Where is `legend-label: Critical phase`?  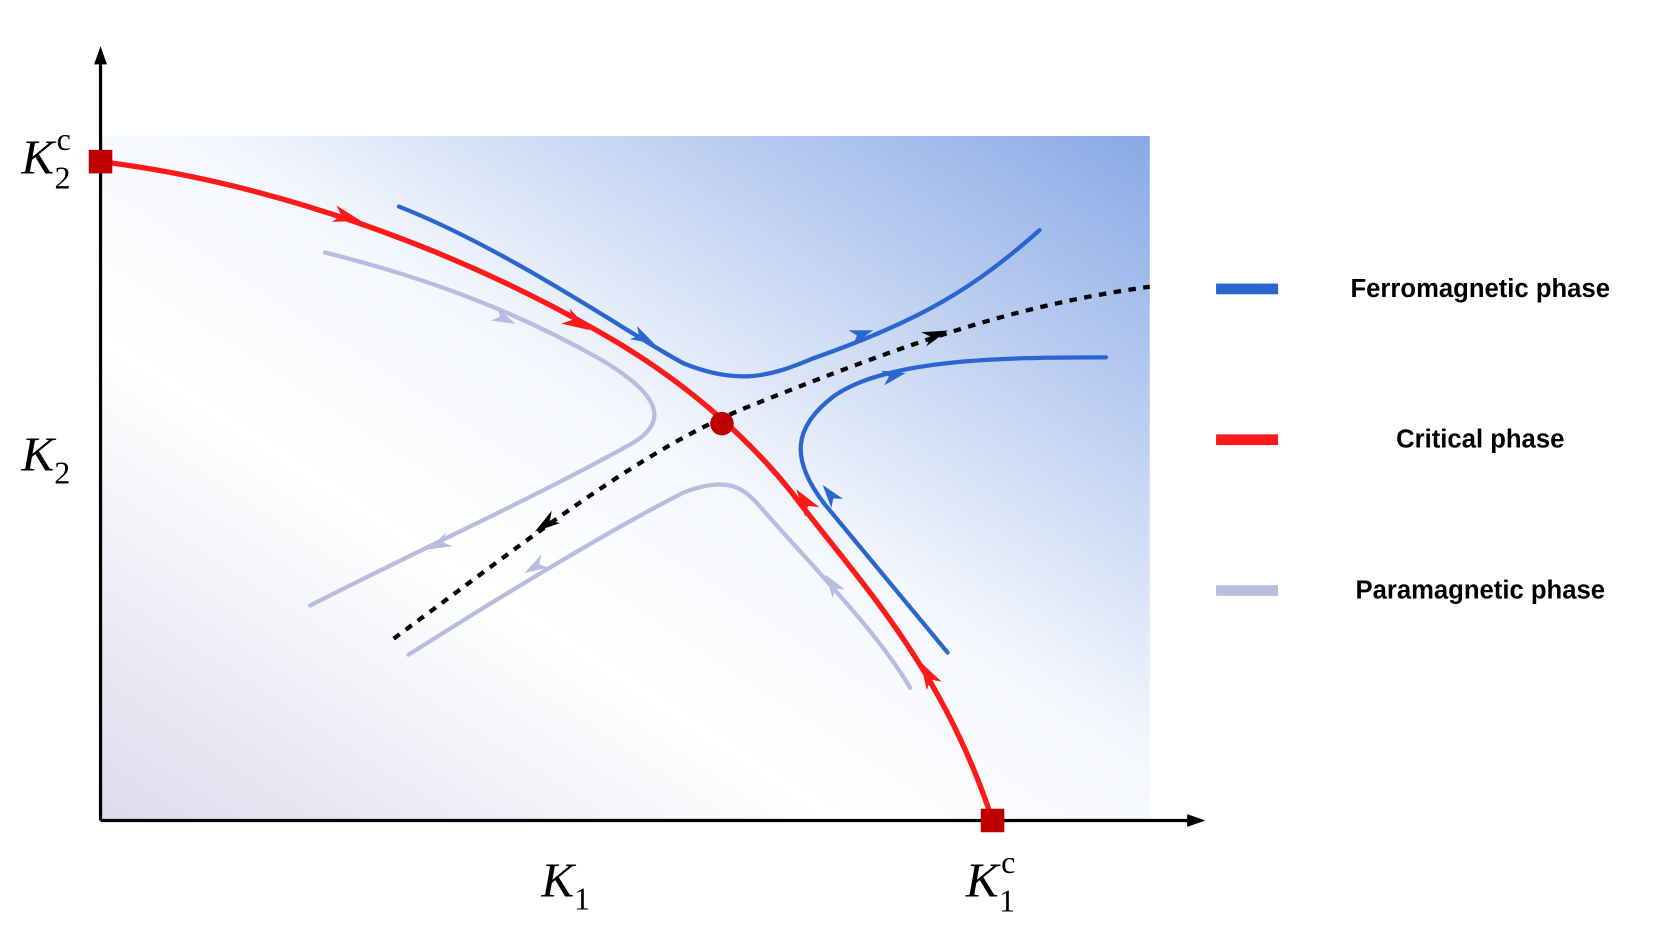
legend-label: Critical phase is located at coordinates (1480, 440).